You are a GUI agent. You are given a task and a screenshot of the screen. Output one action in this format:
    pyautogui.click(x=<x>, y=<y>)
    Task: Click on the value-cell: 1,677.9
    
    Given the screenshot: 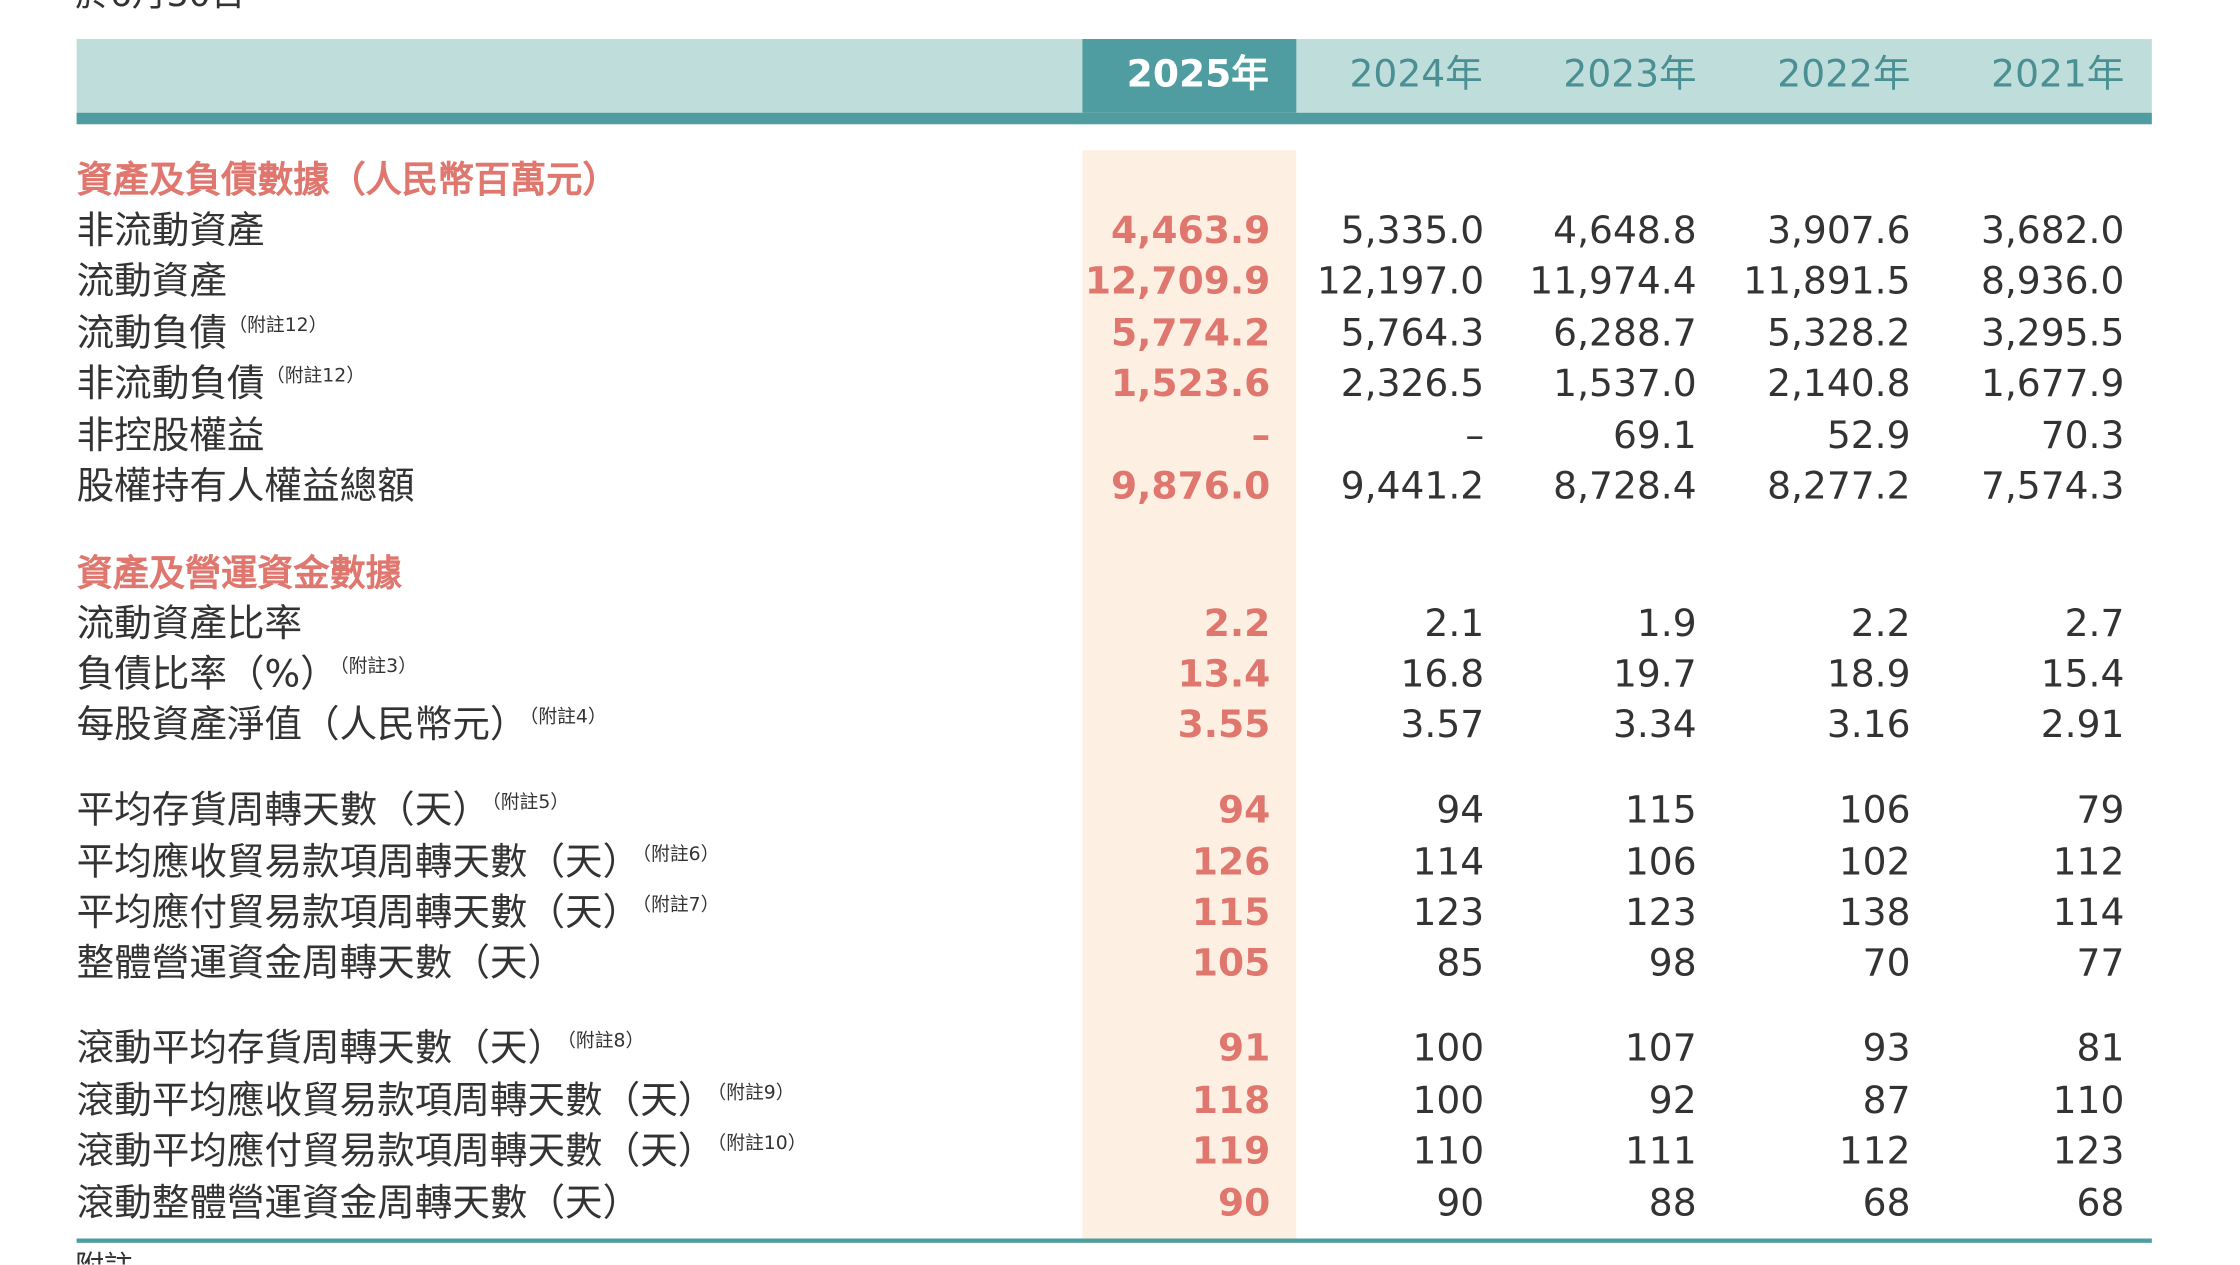 What is the action you would take?
    pyautogui.click(x=2052, y=384)
    